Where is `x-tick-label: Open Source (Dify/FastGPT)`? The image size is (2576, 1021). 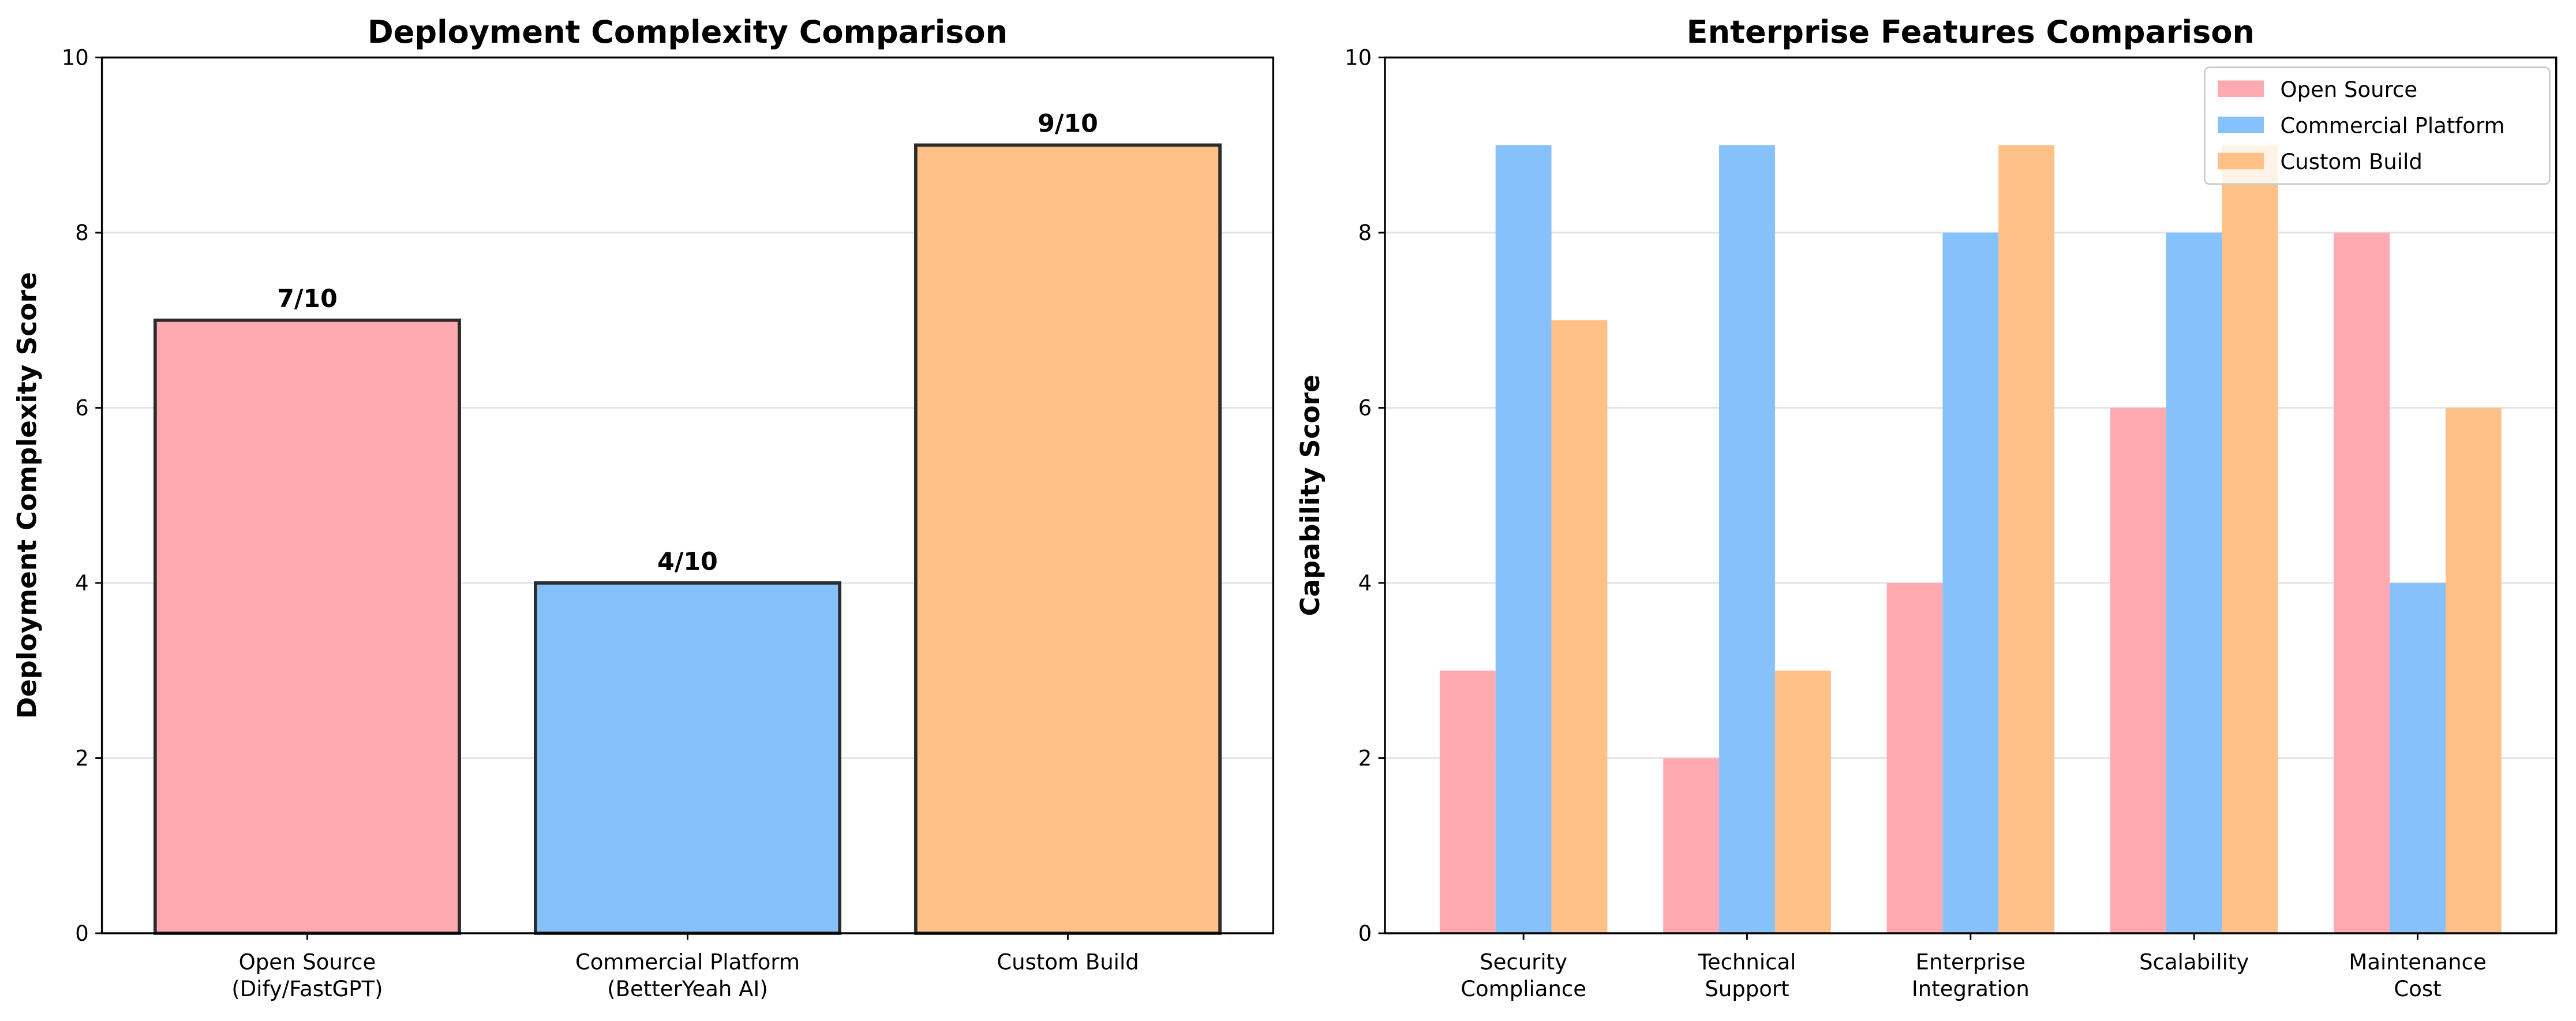 x-tick-label: Open Source (Dify/FastGPT) is located at coordinates (307, 976).